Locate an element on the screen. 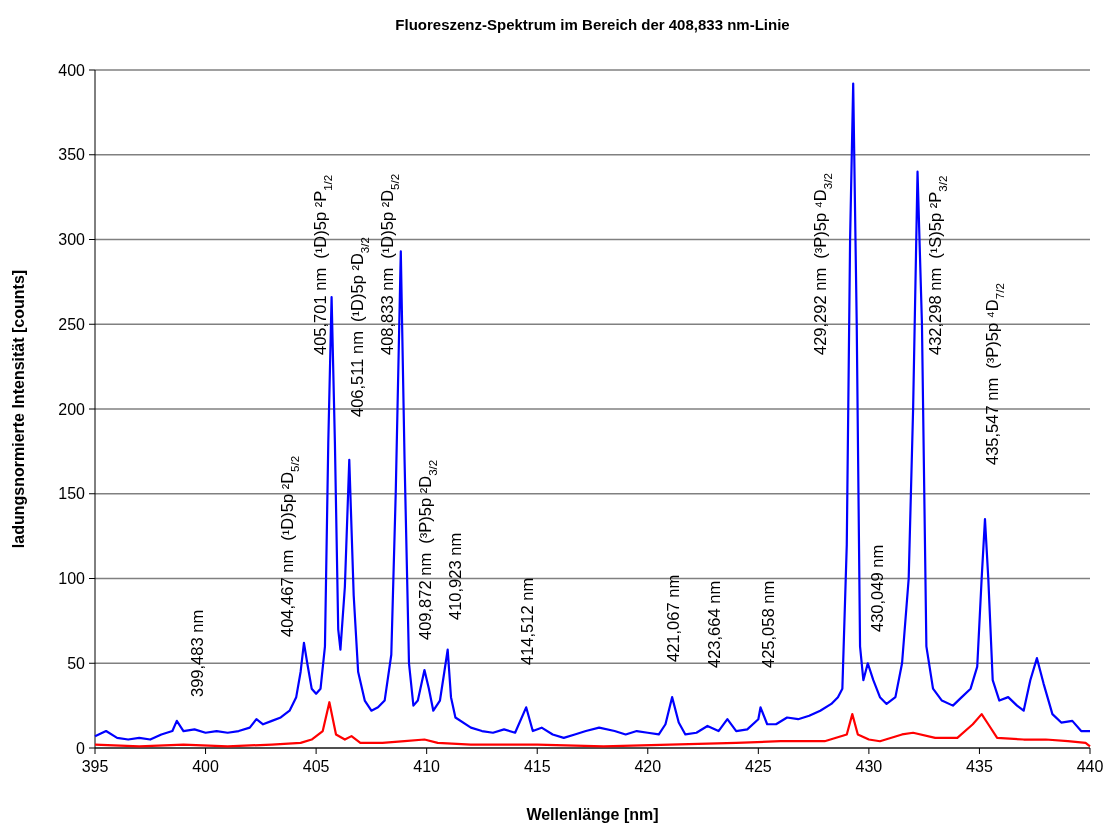 The height and width of the screenshot is (826, 1109). annotation: 410,923 nm is located at coordinates (454, 576).